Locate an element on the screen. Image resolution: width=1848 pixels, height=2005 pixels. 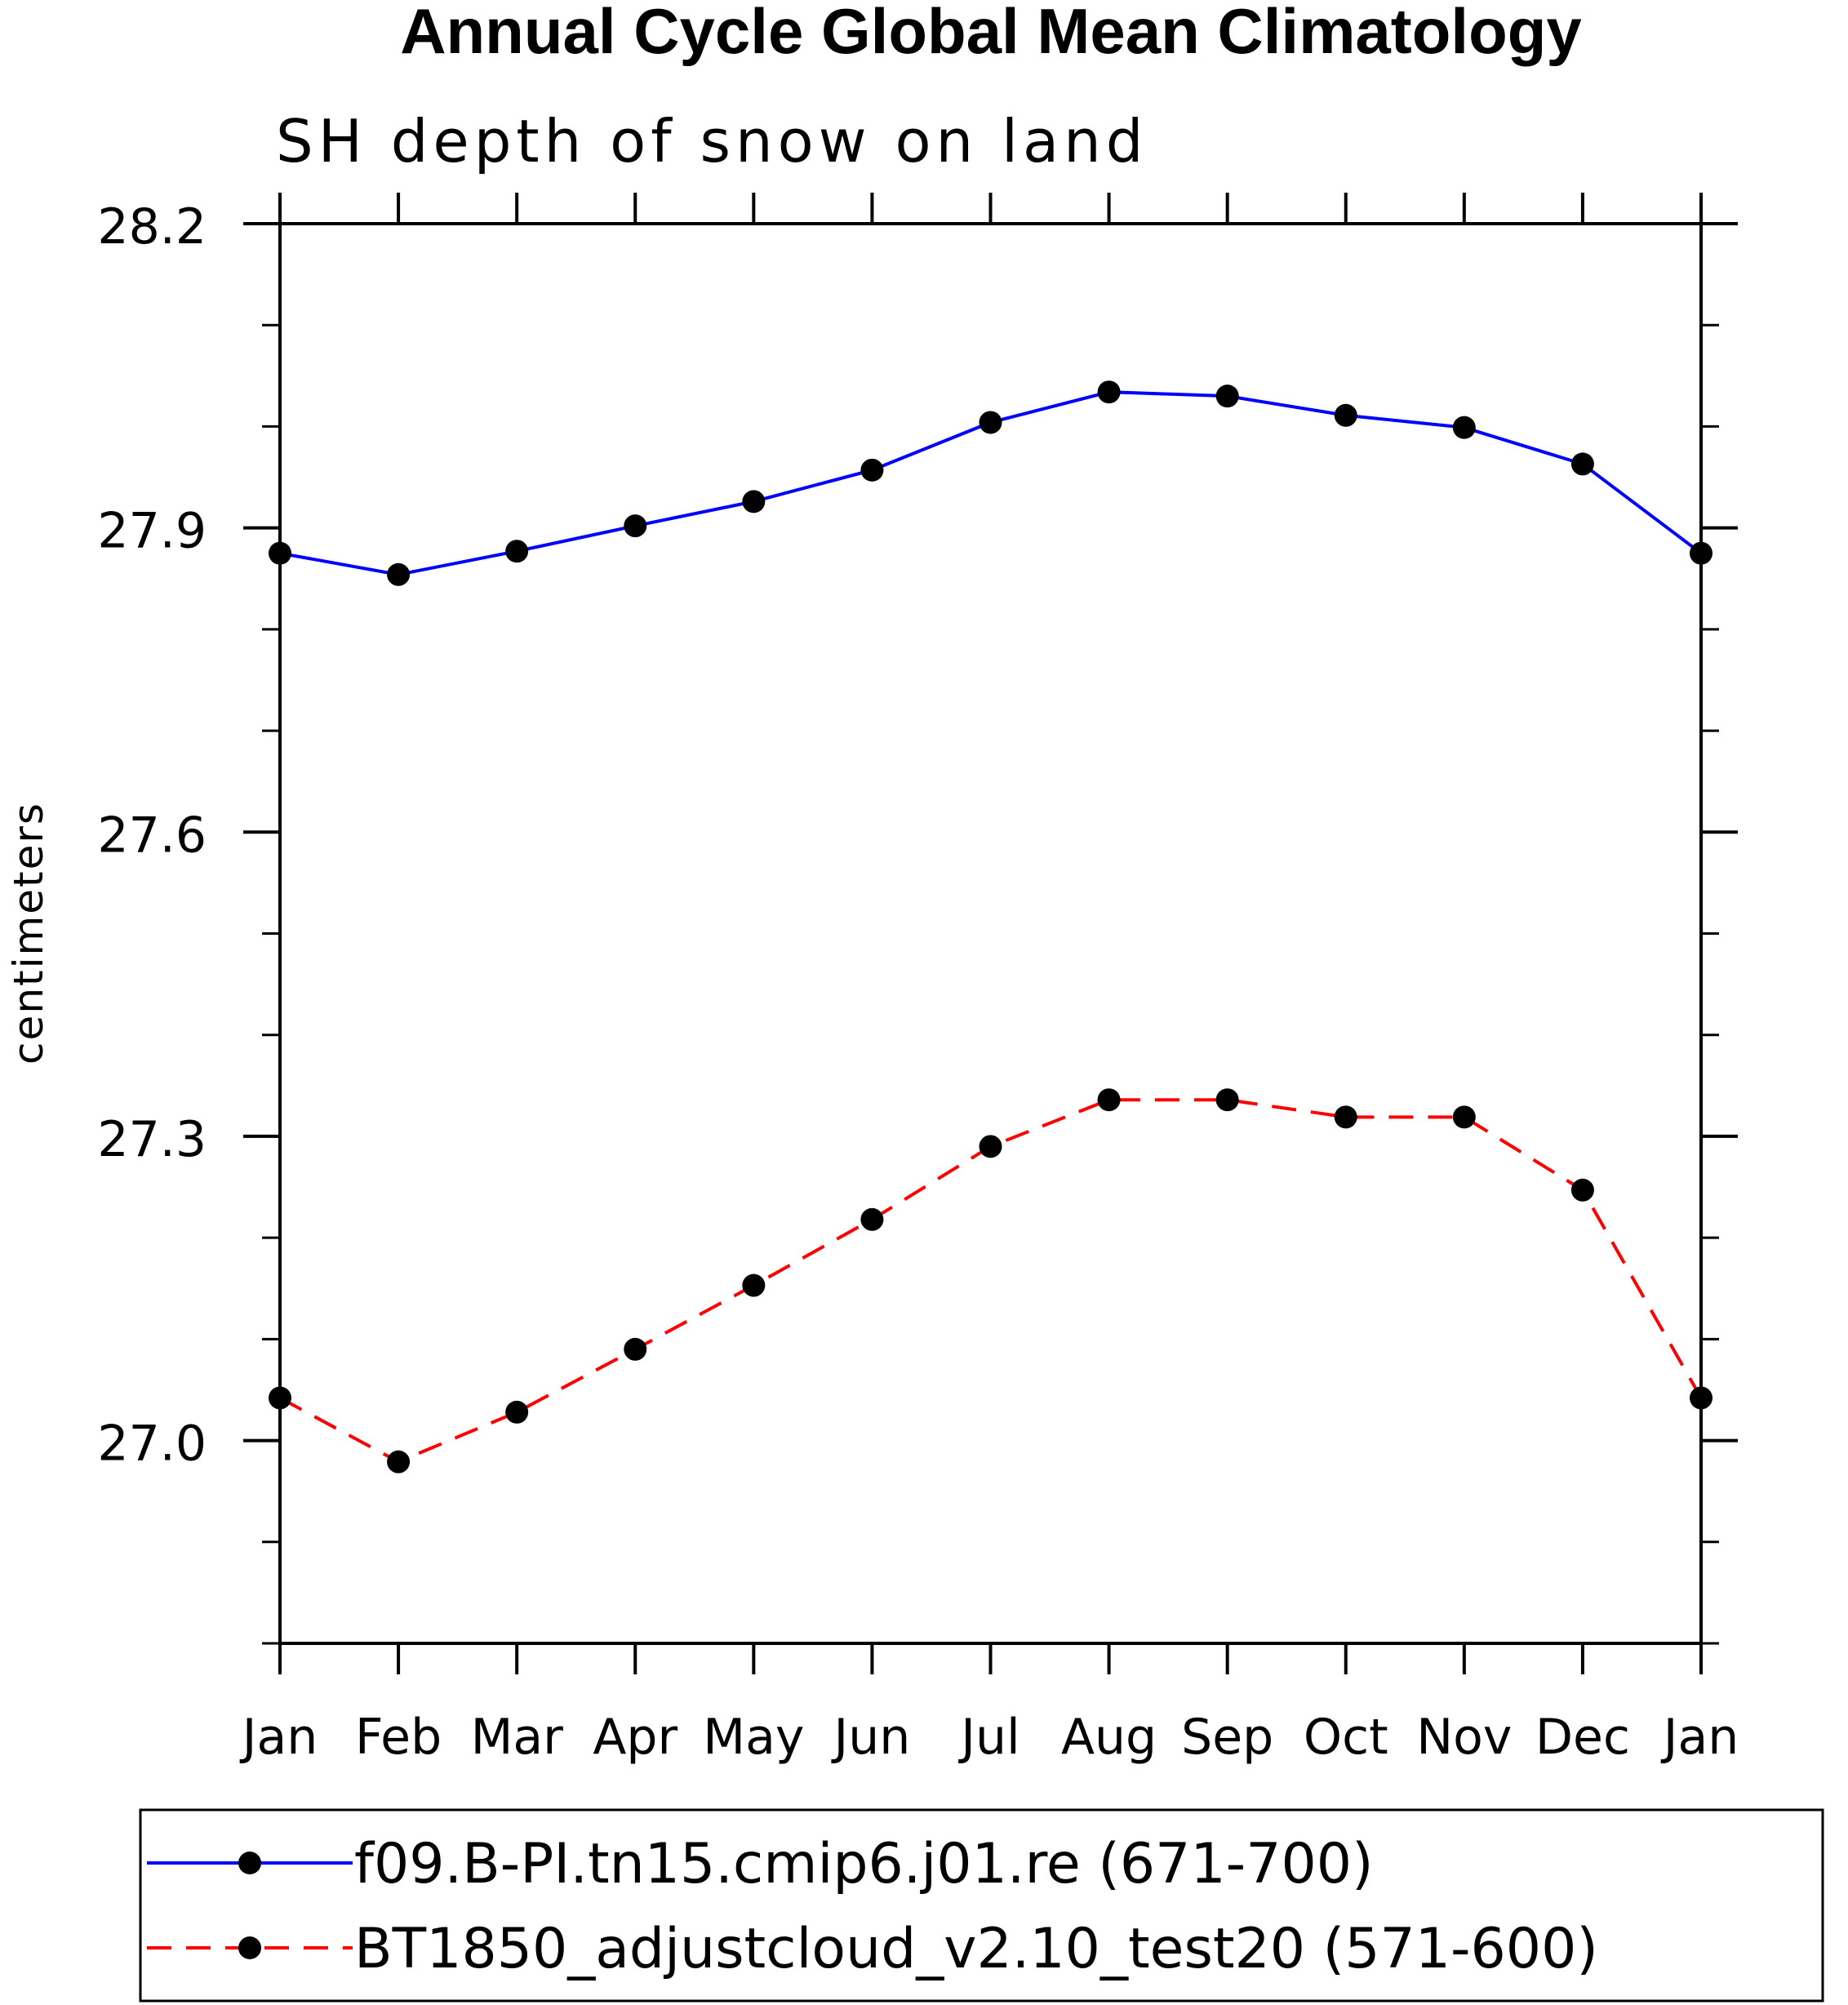
y-tick-label: 28.2 is located at coordinates (152, 227).